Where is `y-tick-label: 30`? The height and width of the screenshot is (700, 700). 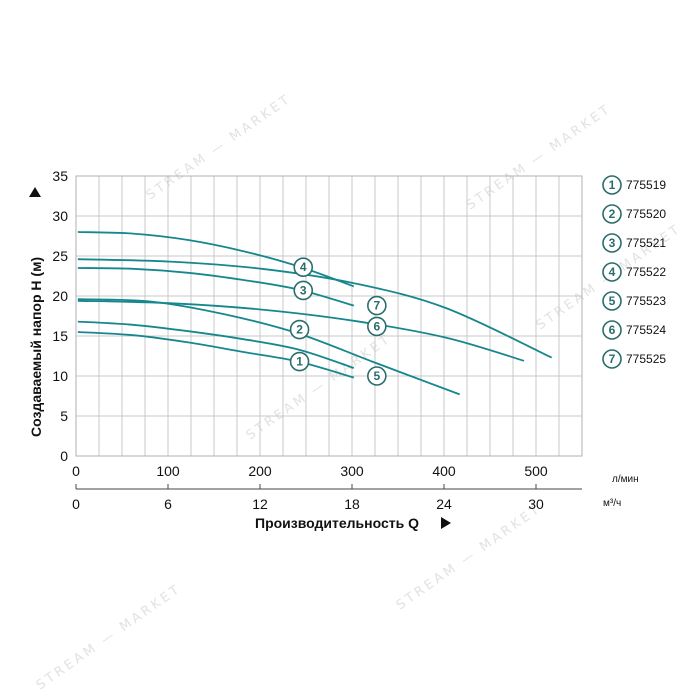
y-tick-label: 30 is located at coordinates (60, 216).